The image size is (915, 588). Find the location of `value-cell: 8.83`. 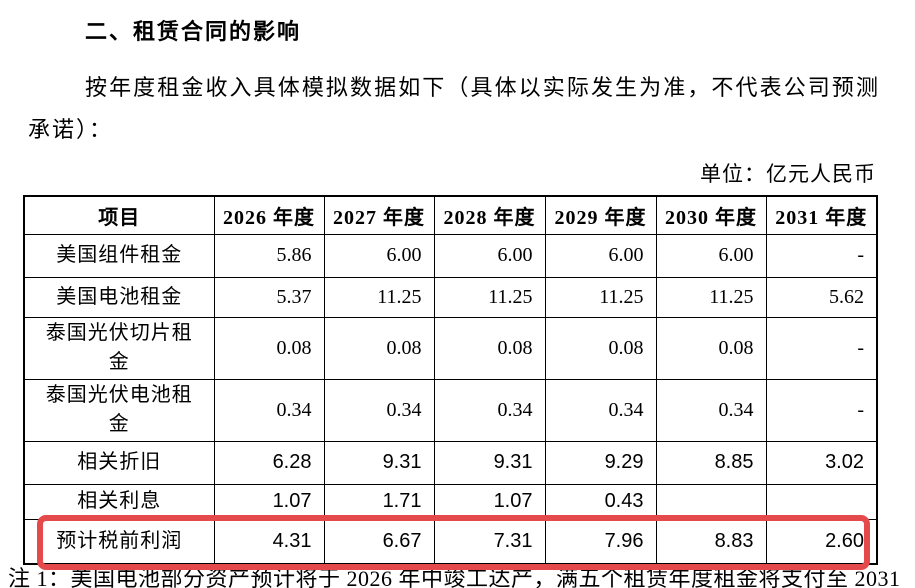

value-cell: 8.83 is located at coordinates (711, 541).